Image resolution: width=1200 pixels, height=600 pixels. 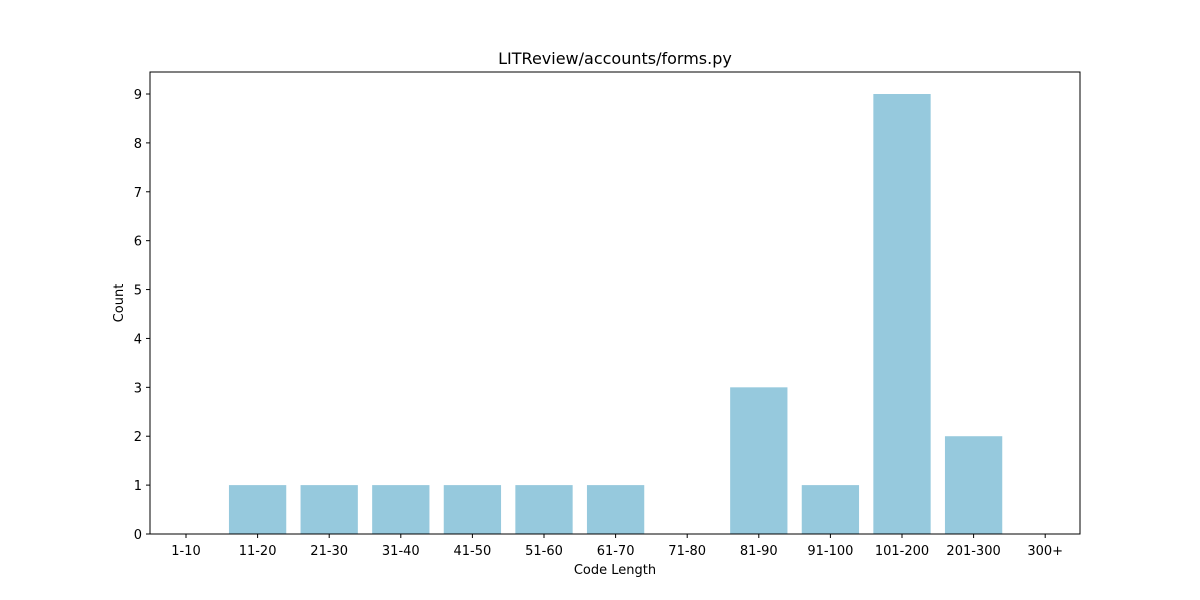 What do you see at coordinates (119, 303) in the screenshot?
I see `y-axis-label: Count` at bounding box center [119, 303].